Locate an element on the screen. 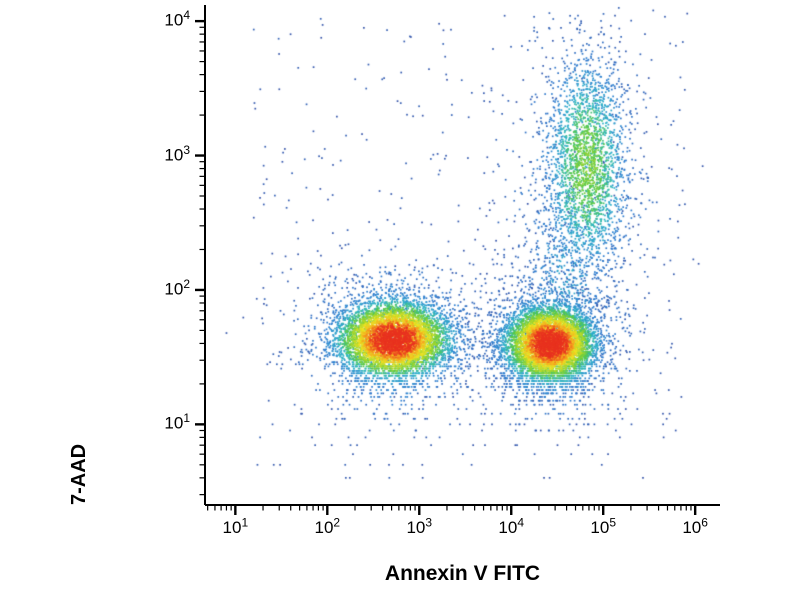 This screenshot has height=600, width=800. y-tick-label: 10¹ is located at coordinates (177, 422).